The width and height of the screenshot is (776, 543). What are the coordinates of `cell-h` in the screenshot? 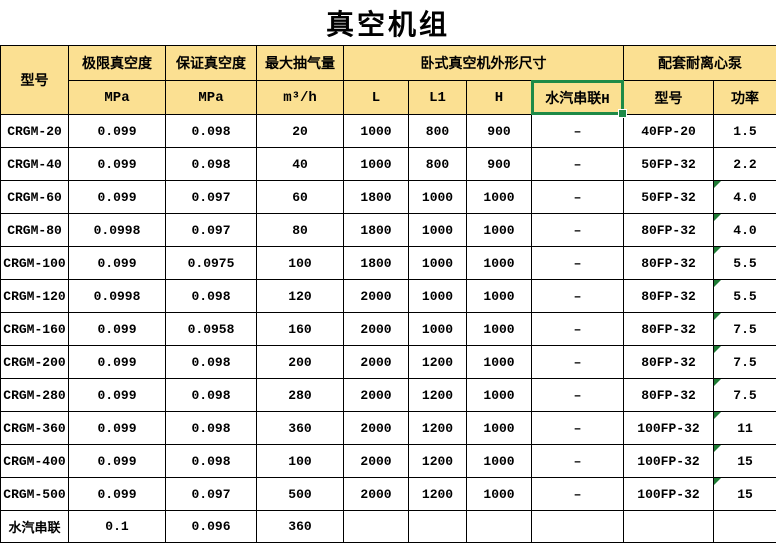 It's located at (499, 526).